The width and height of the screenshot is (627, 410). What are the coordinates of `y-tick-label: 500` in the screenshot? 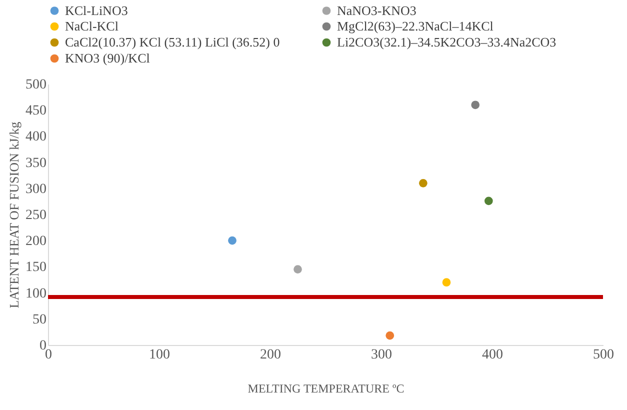 It's located at (36, 85).